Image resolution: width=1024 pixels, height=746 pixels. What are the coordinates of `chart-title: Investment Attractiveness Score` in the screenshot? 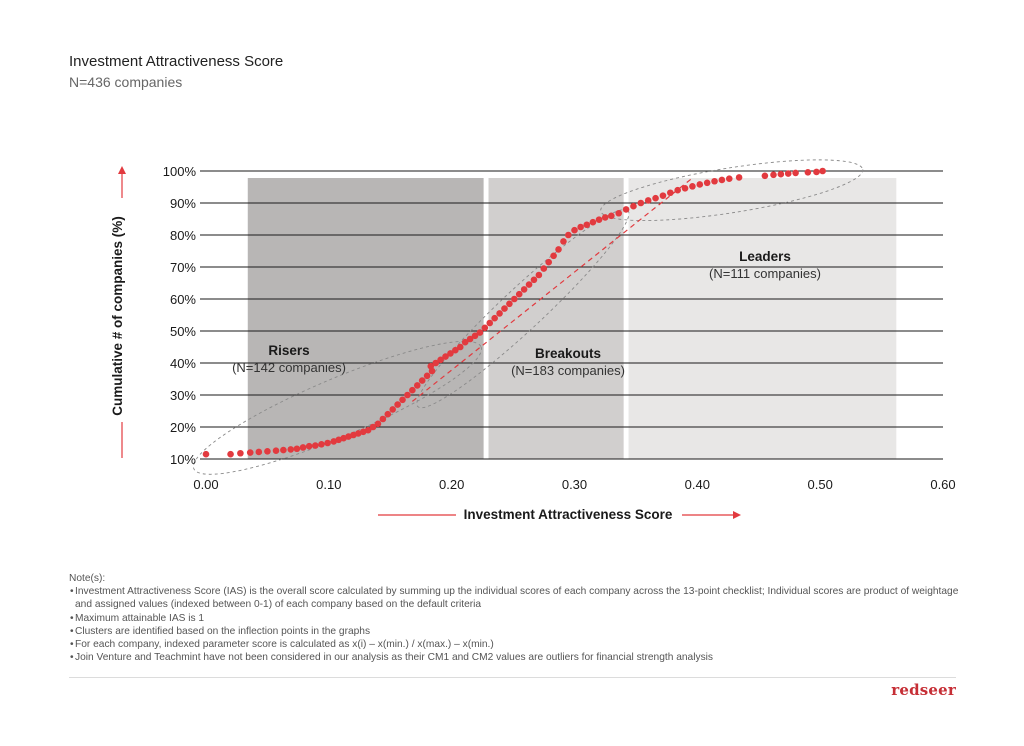 It's located at (176, 61).